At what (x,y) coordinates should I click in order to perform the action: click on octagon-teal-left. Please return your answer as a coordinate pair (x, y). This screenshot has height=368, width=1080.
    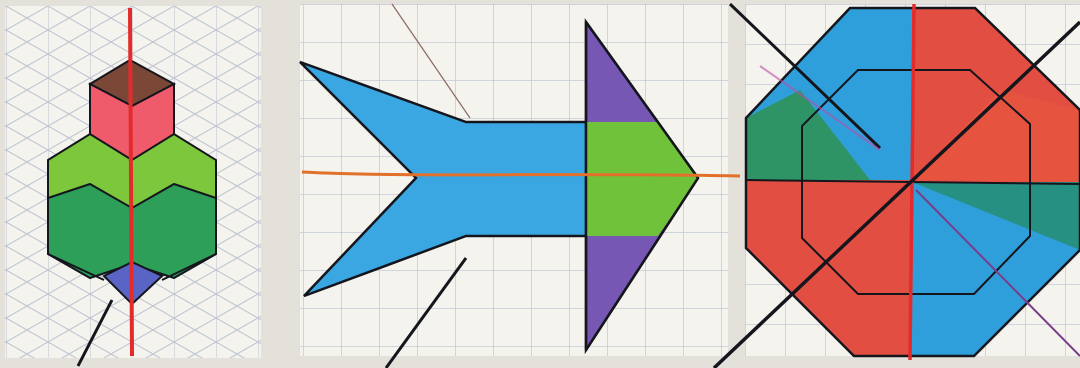
    Looking at the image, I should click on (808, 135).